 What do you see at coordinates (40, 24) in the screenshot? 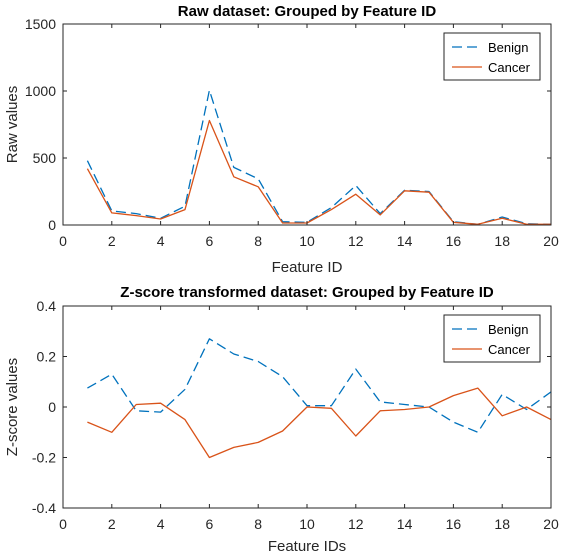
I see `y-tick-label: 1500` at bounding box center [40, 24].